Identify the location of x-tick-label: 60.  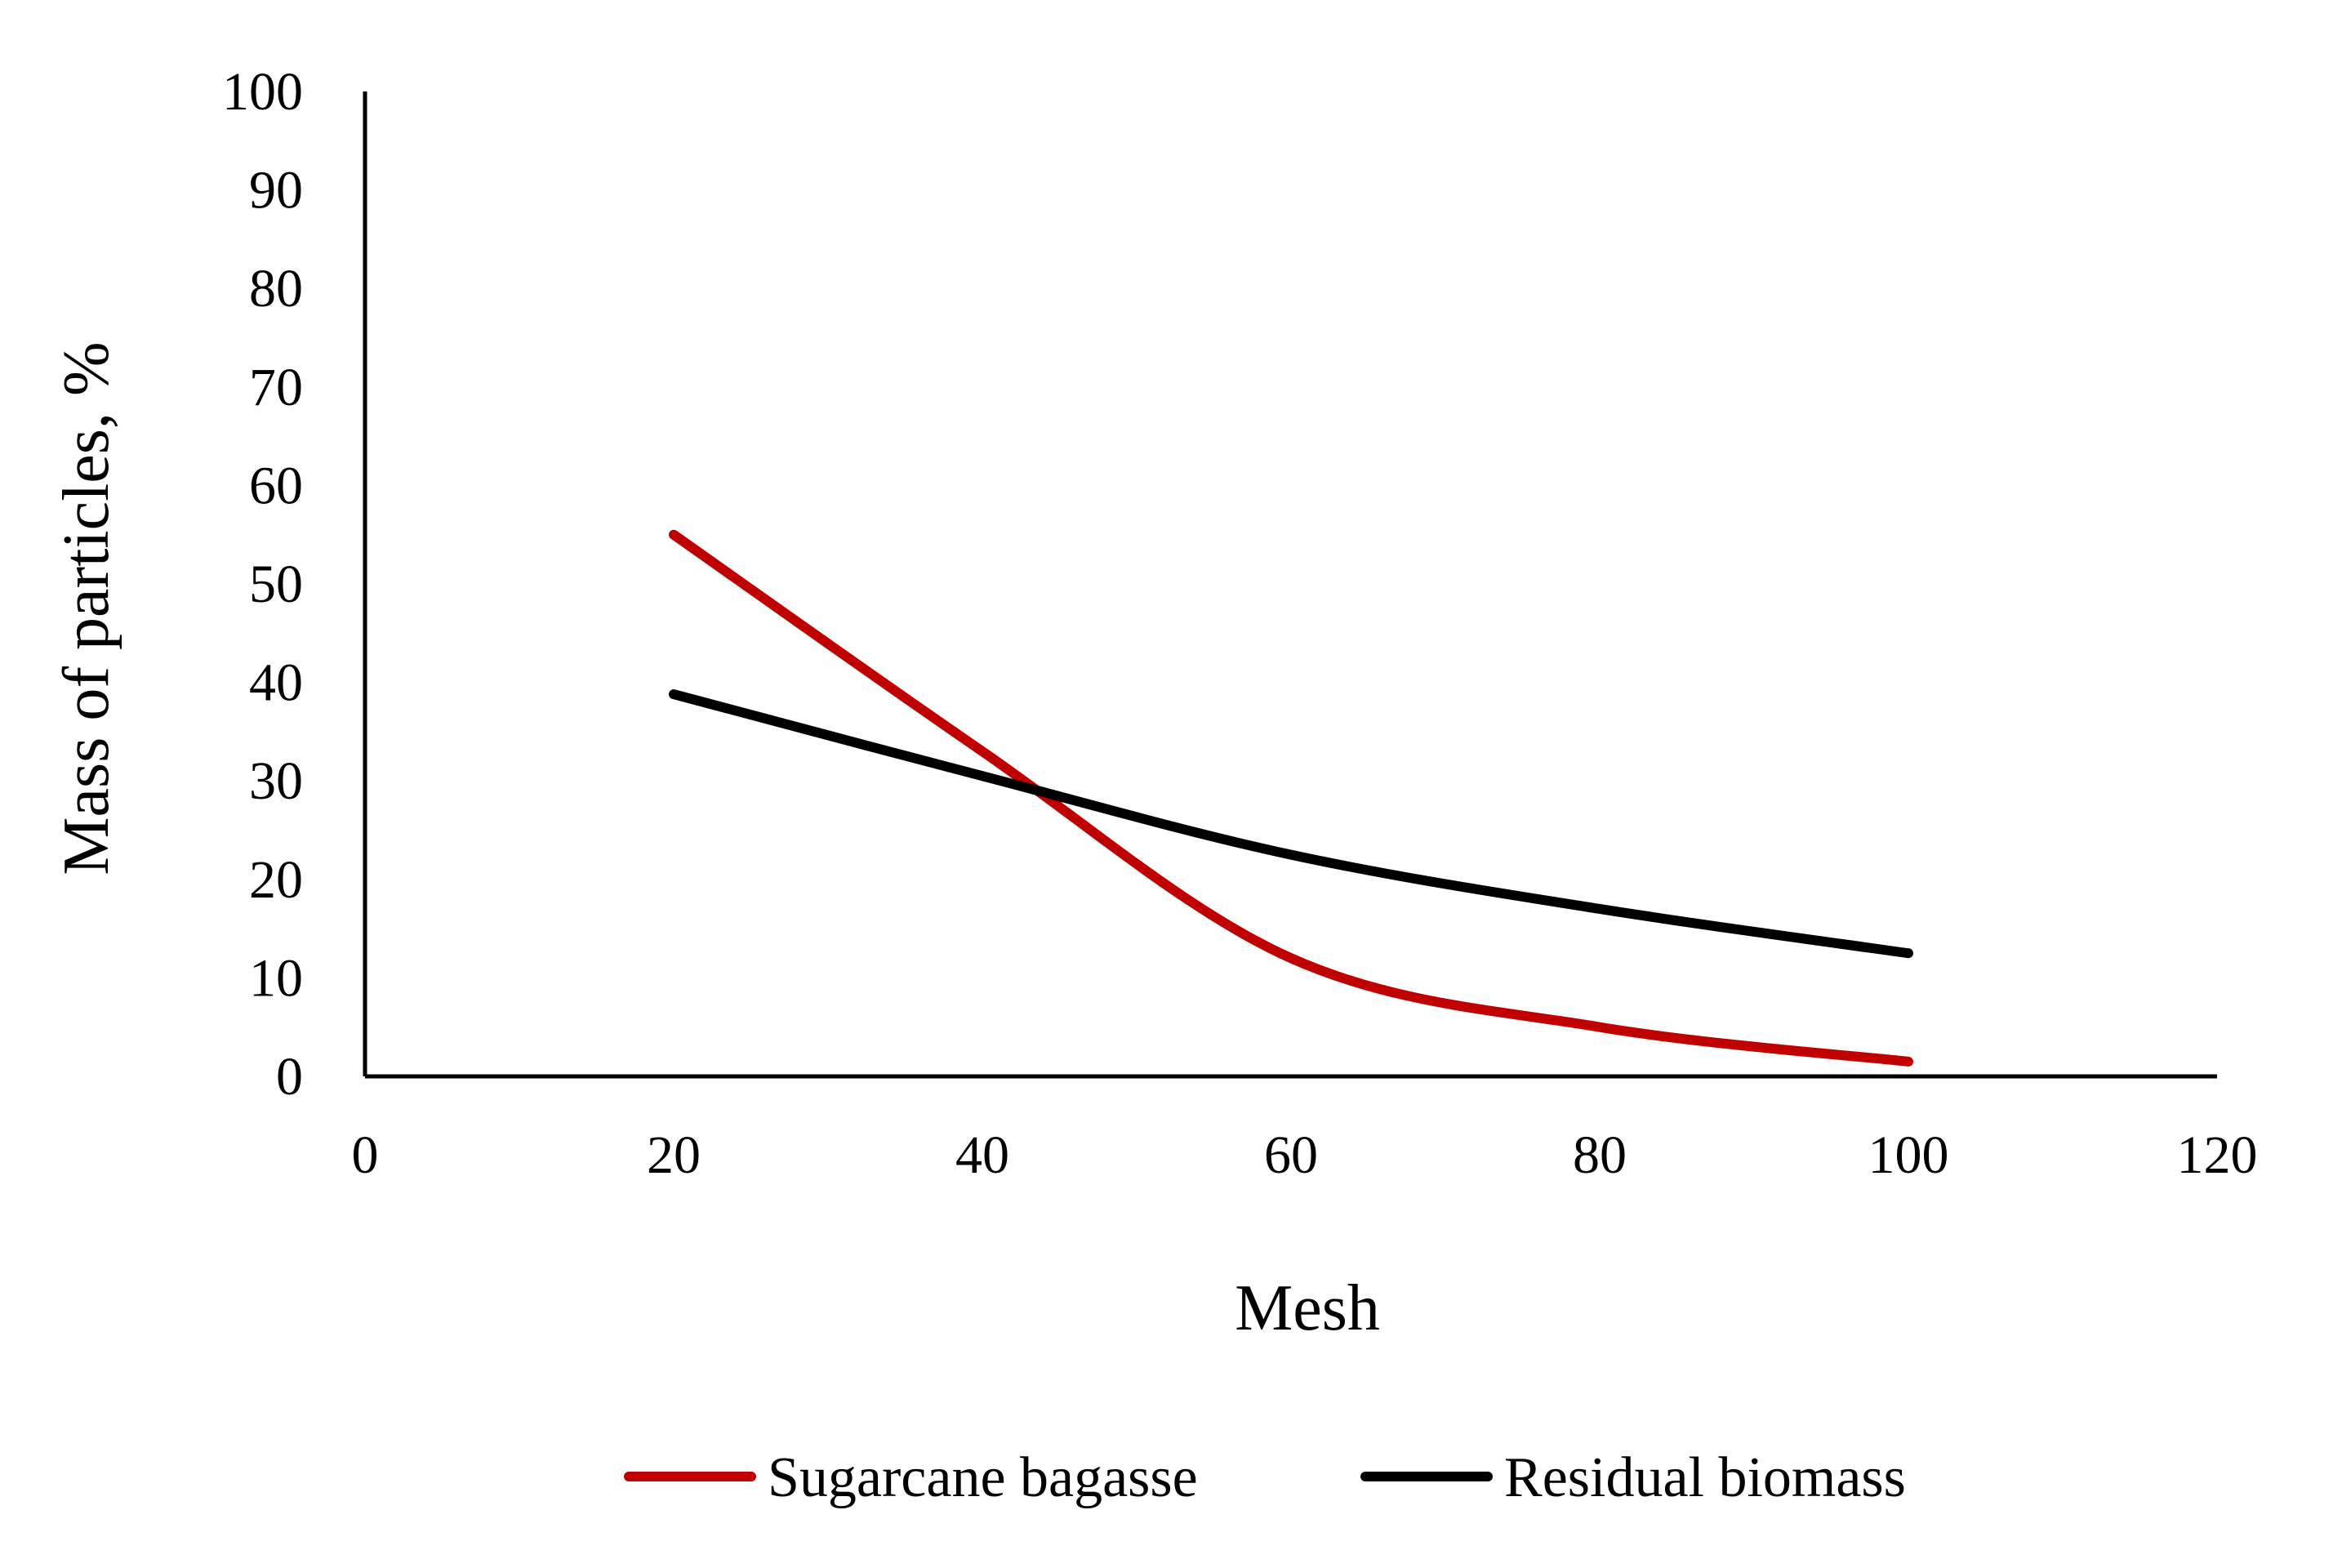
(1291, 1155).